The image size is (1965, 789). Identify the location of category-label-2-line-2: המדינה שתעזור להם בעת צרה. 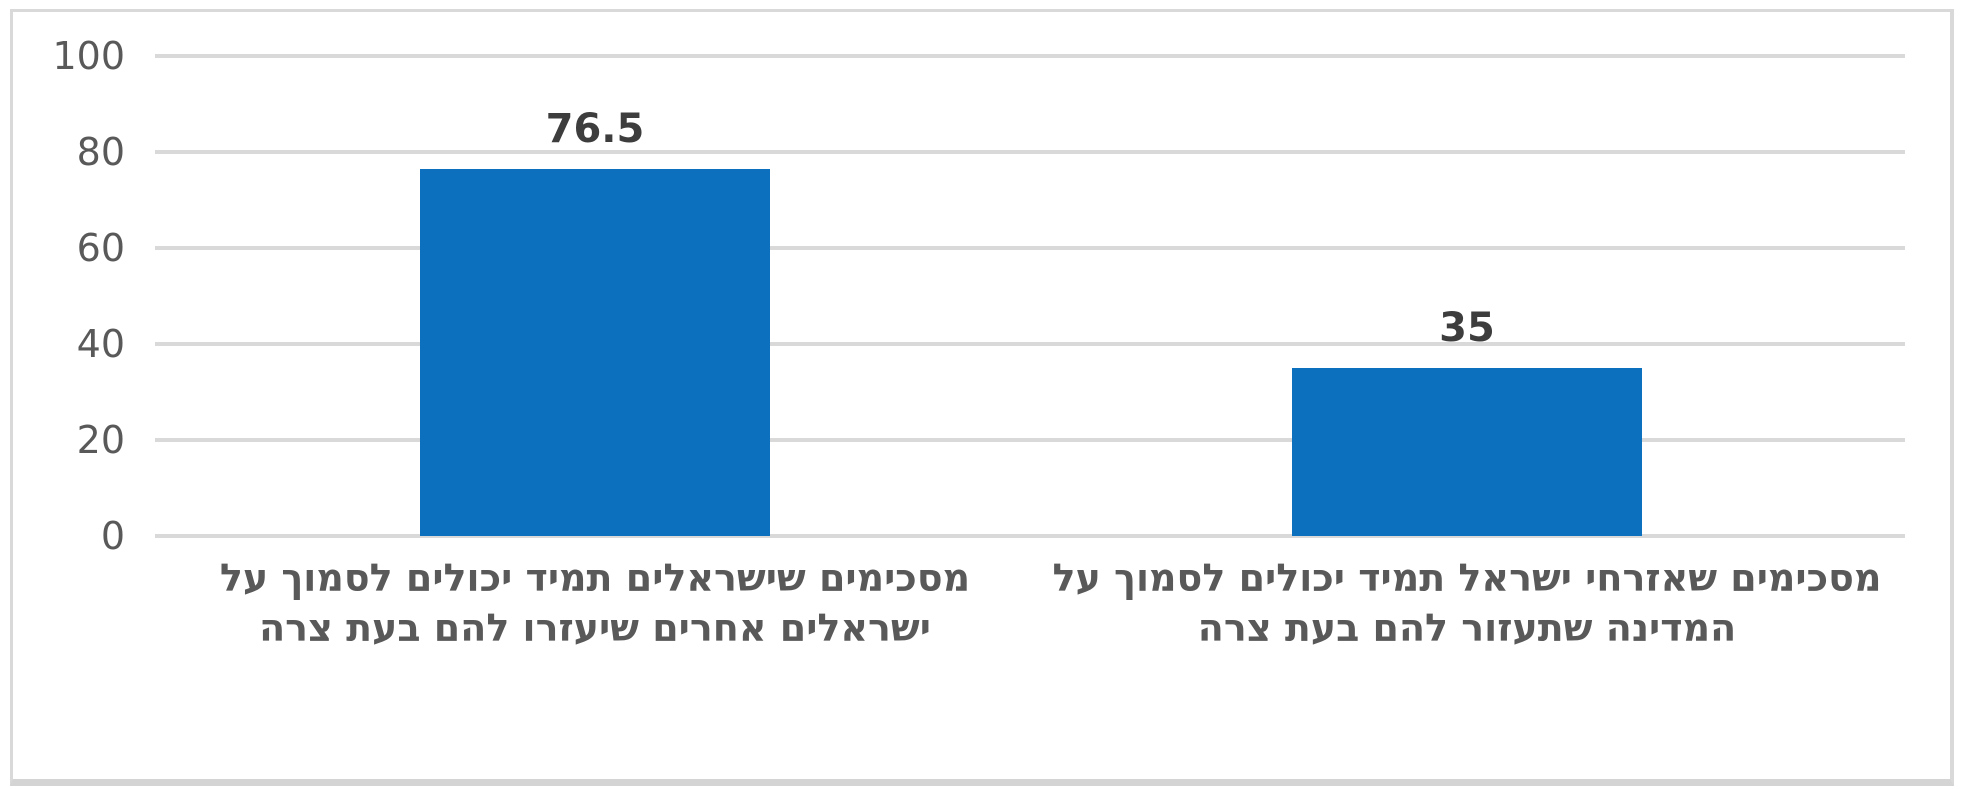
(1467, 628).